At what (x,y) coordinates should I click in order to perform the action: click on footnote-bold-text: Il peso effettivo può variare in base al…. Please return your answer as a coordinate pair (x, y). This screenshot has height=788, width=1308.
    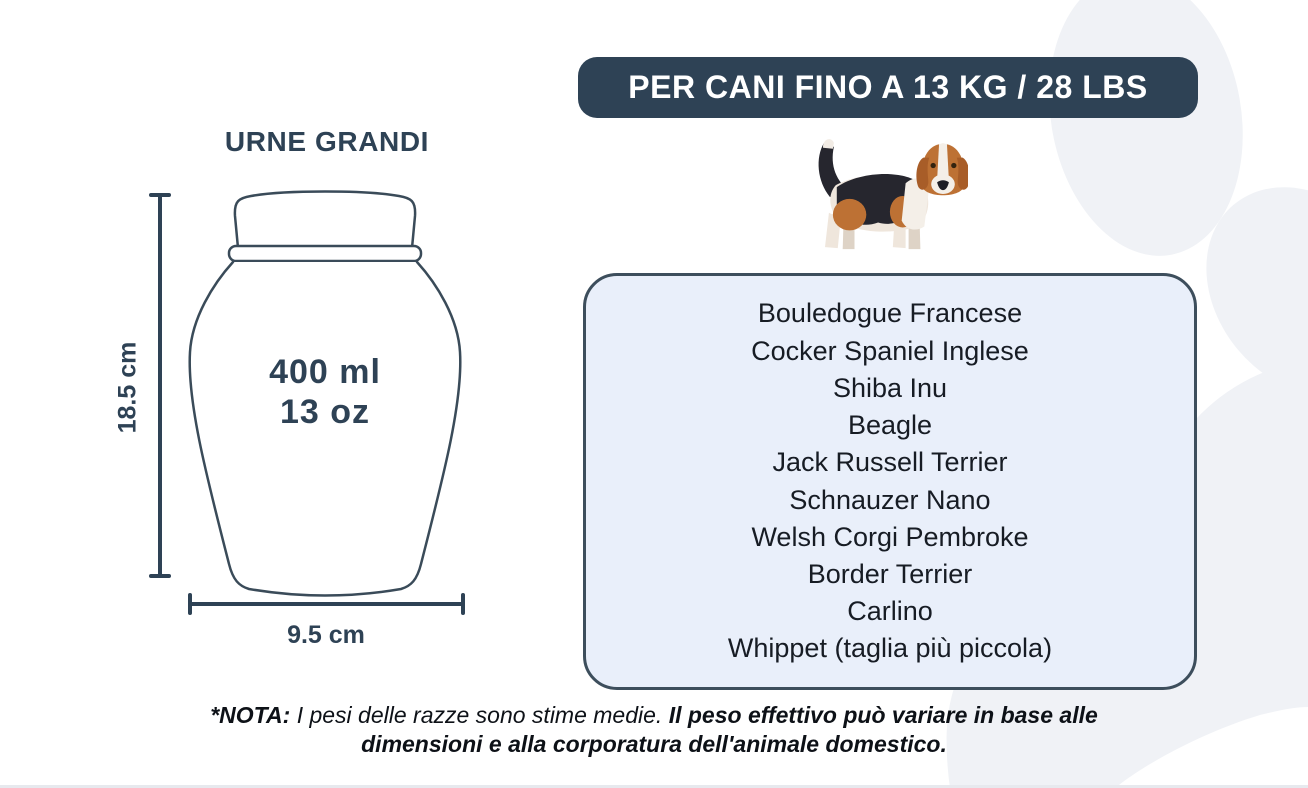
    Looking at the image, I should click on (729, 729).